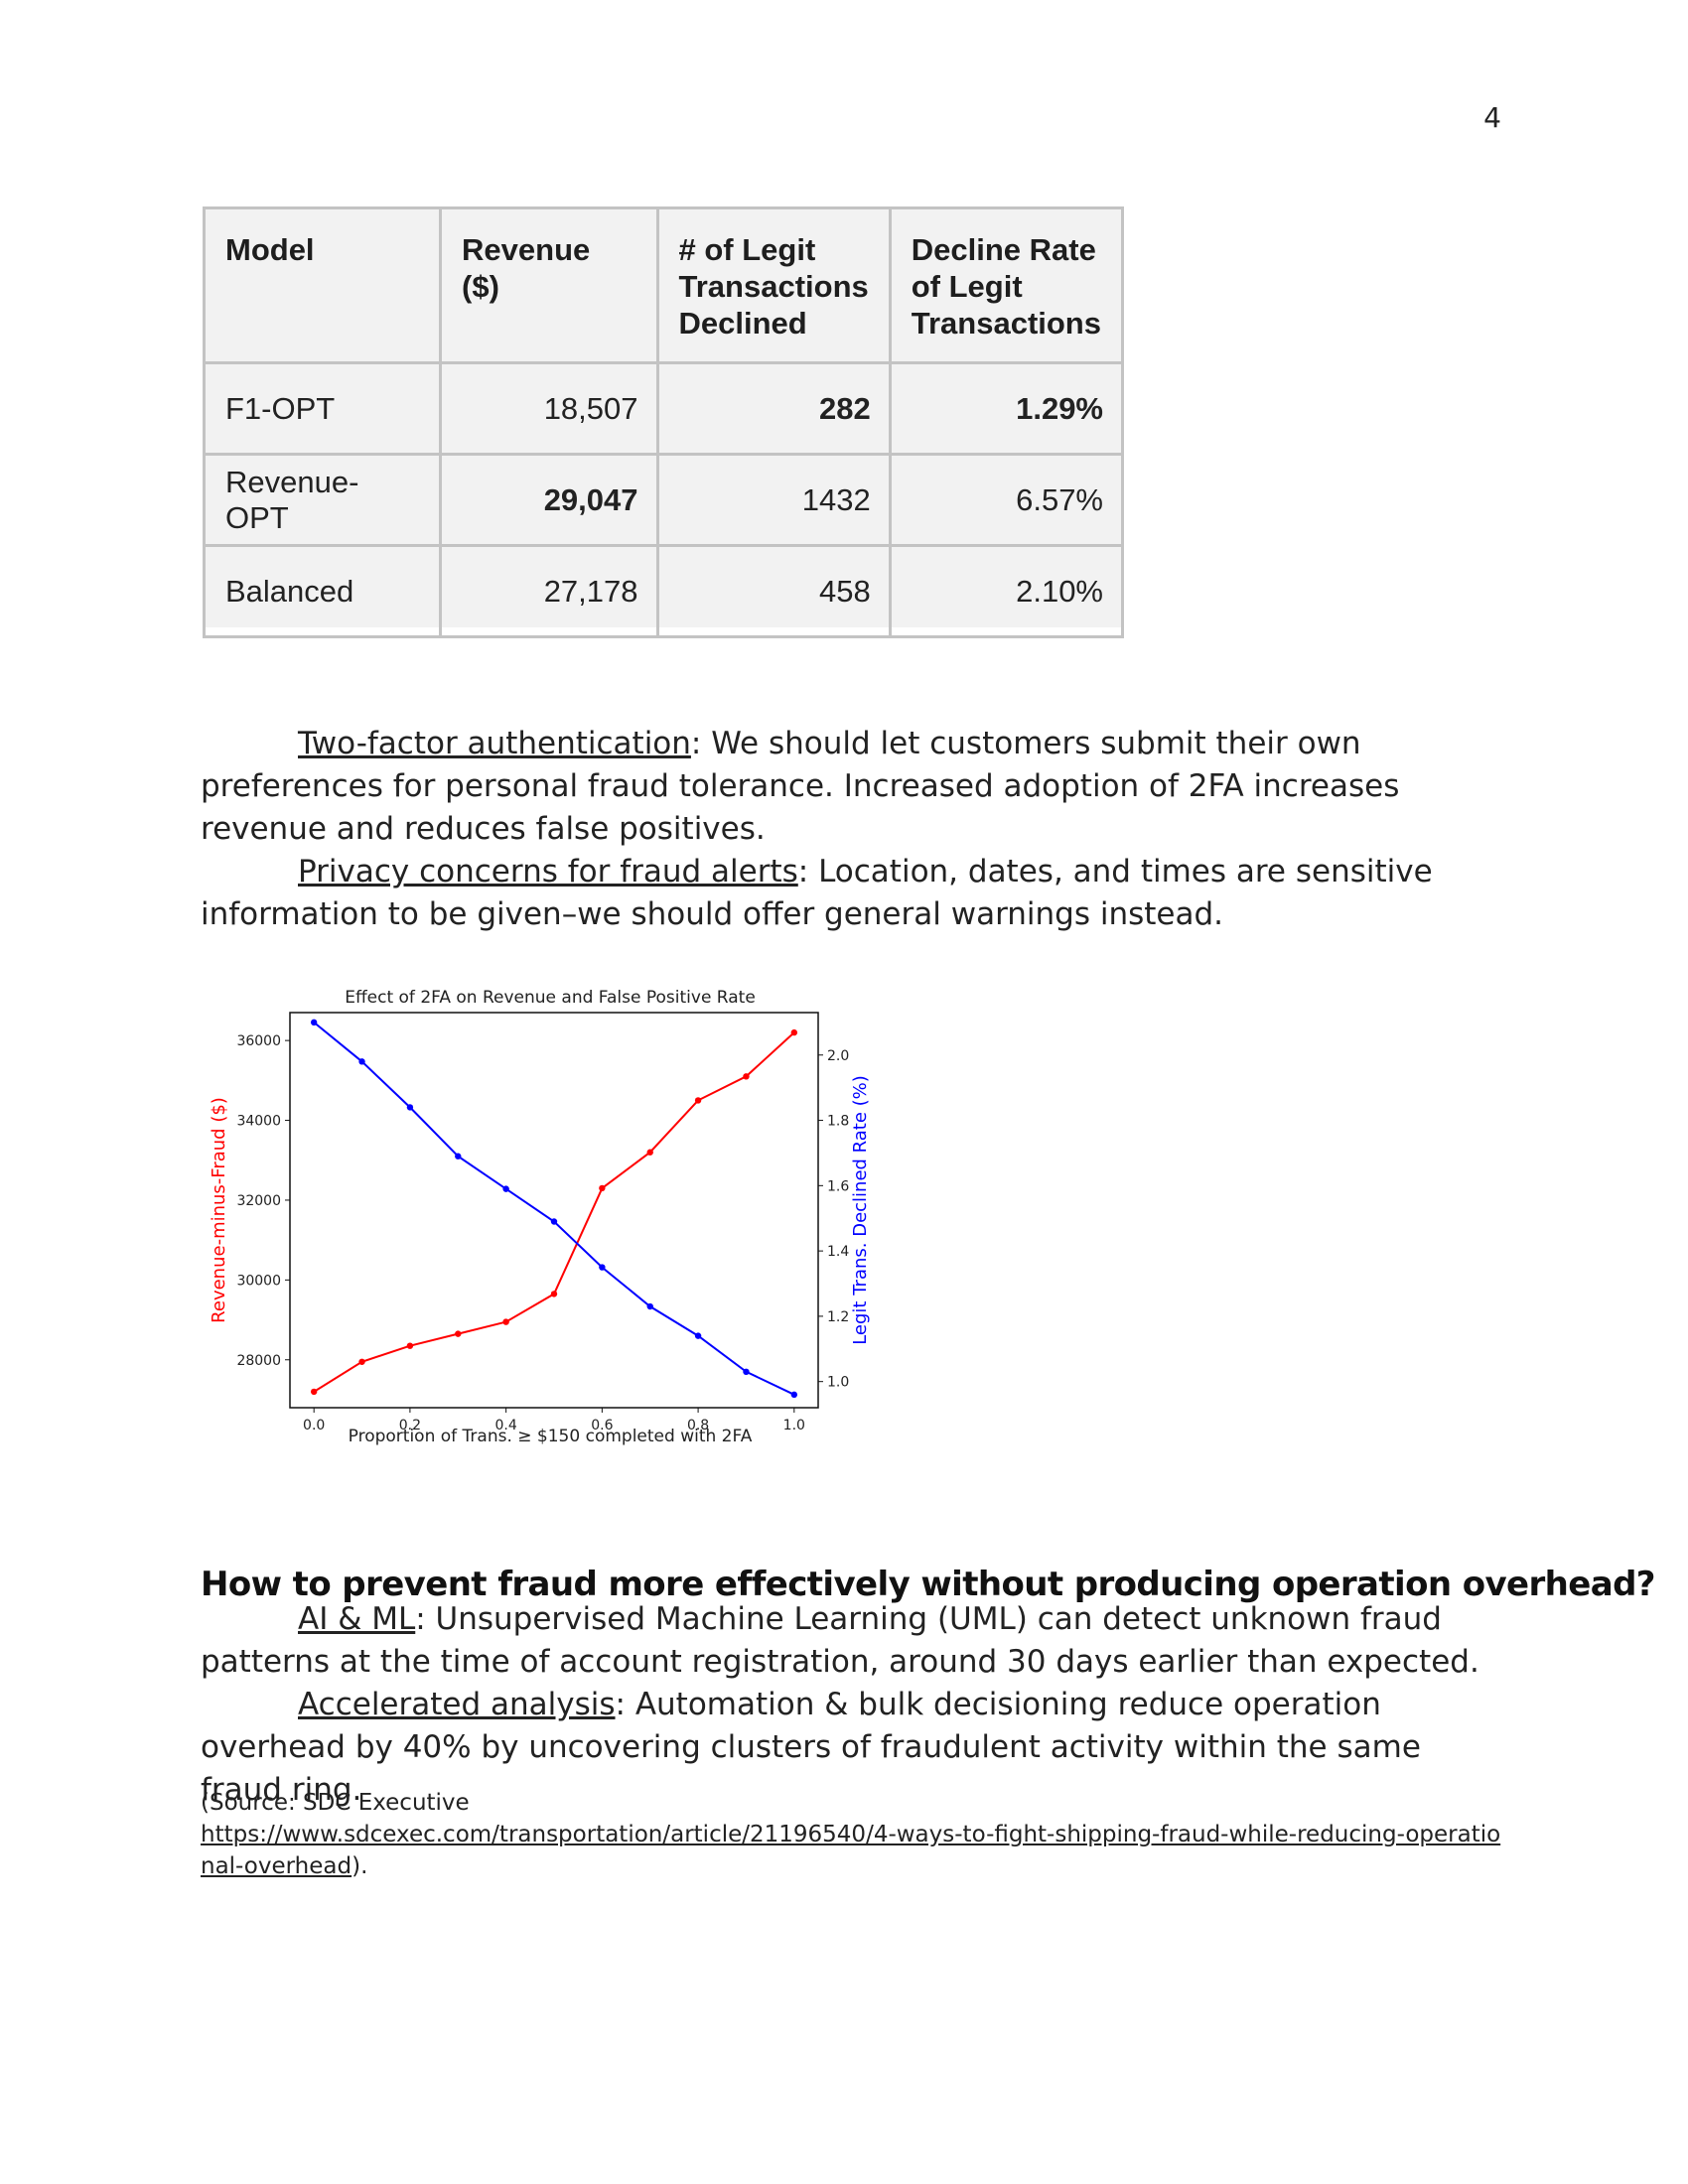 The height and width of the screenshot is (2184, 1688). I want to click on cell-legit-declined: 1432, so click(773, 500).